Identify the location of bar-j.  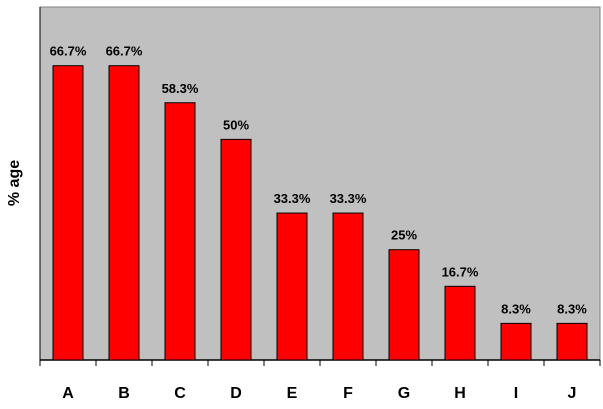
(572, 341).